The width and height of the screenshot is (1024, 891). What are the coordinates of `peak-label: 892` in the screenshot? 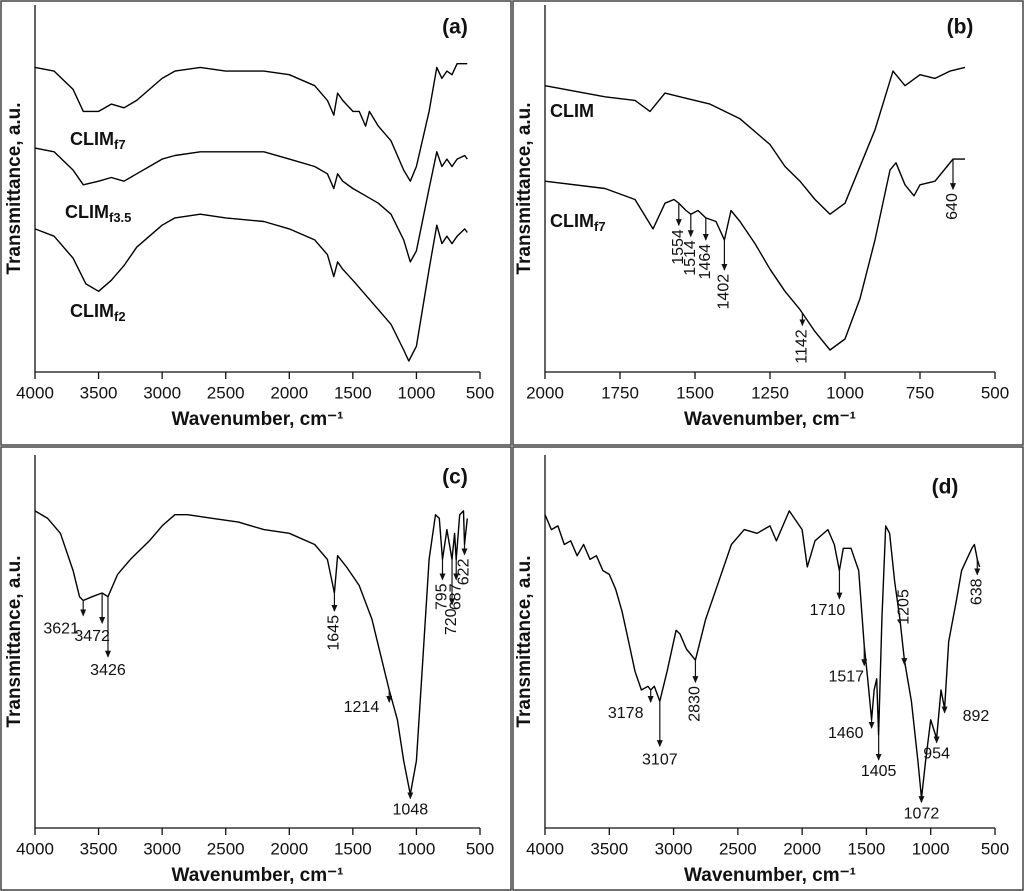 It's located at (976, 716).